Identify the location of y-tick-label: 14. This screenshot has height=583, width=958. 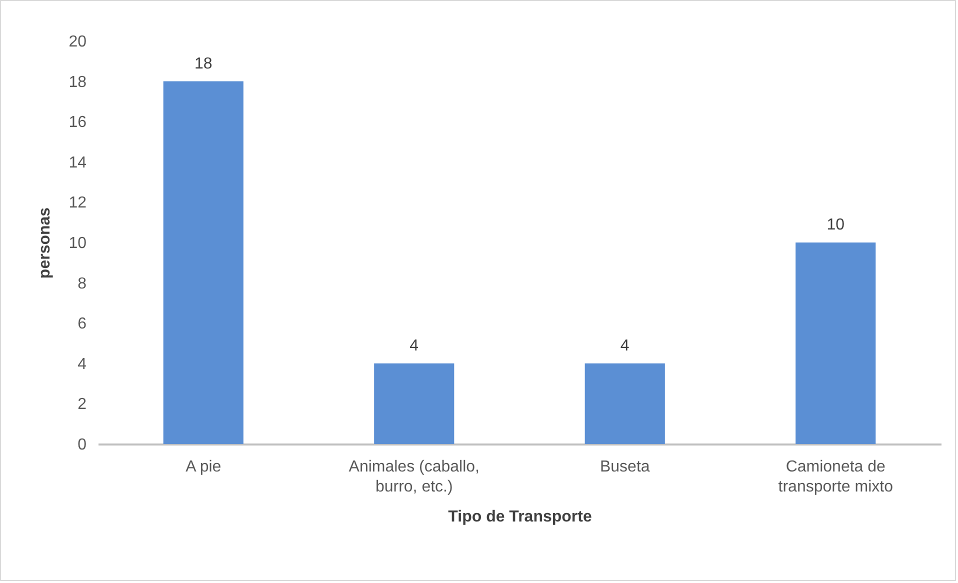
(77, 163).